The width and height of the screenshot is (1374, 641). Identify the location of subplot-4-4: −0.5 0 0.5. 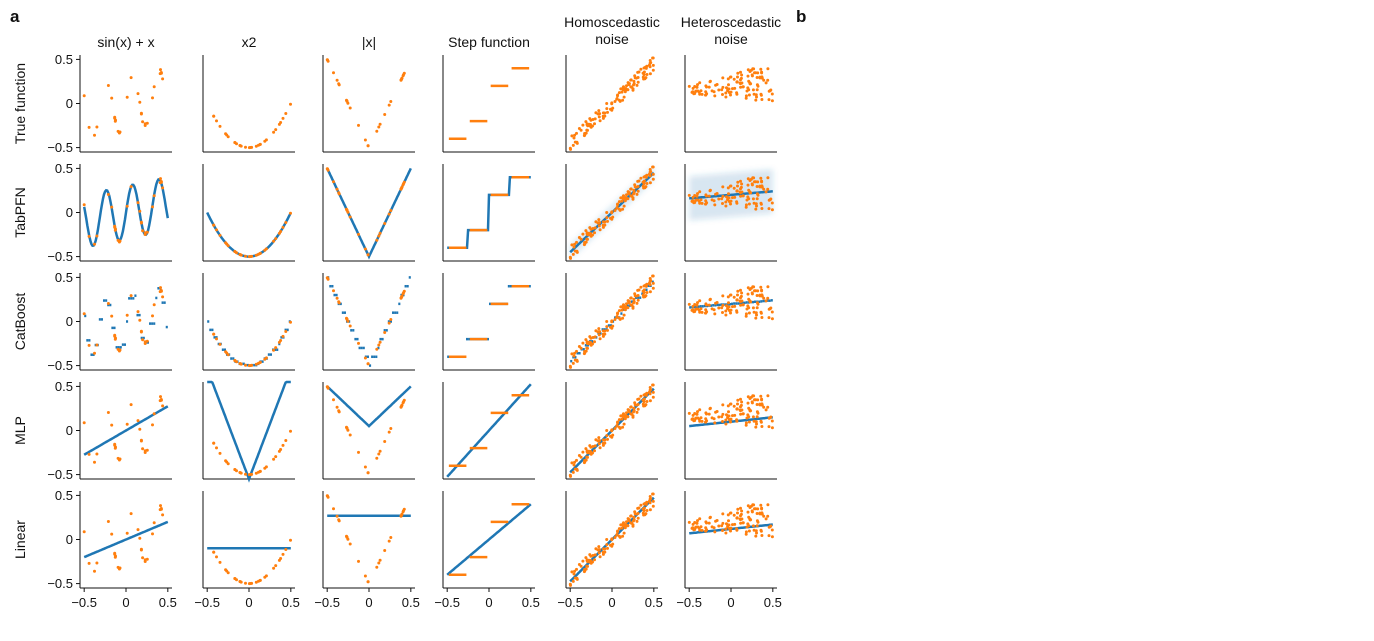
(610, 550).